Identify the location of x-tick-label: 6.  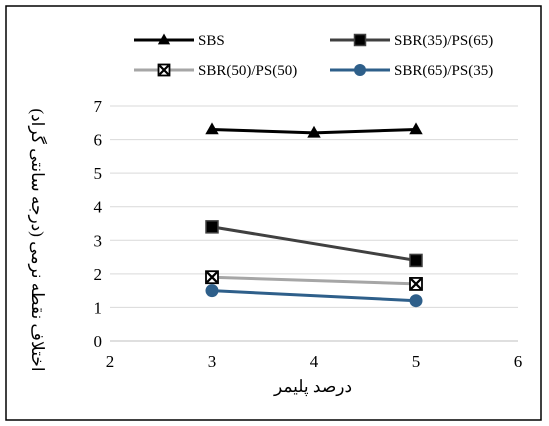
(518, 361).